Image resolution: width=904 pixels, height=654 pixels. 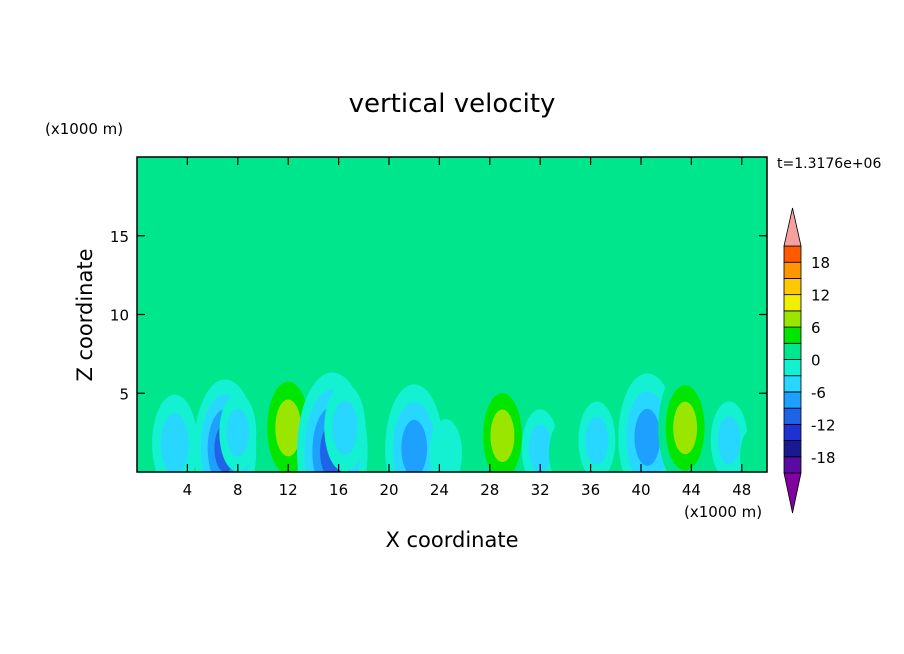 I want to click on convective-cells, so click(x=459, y=417).